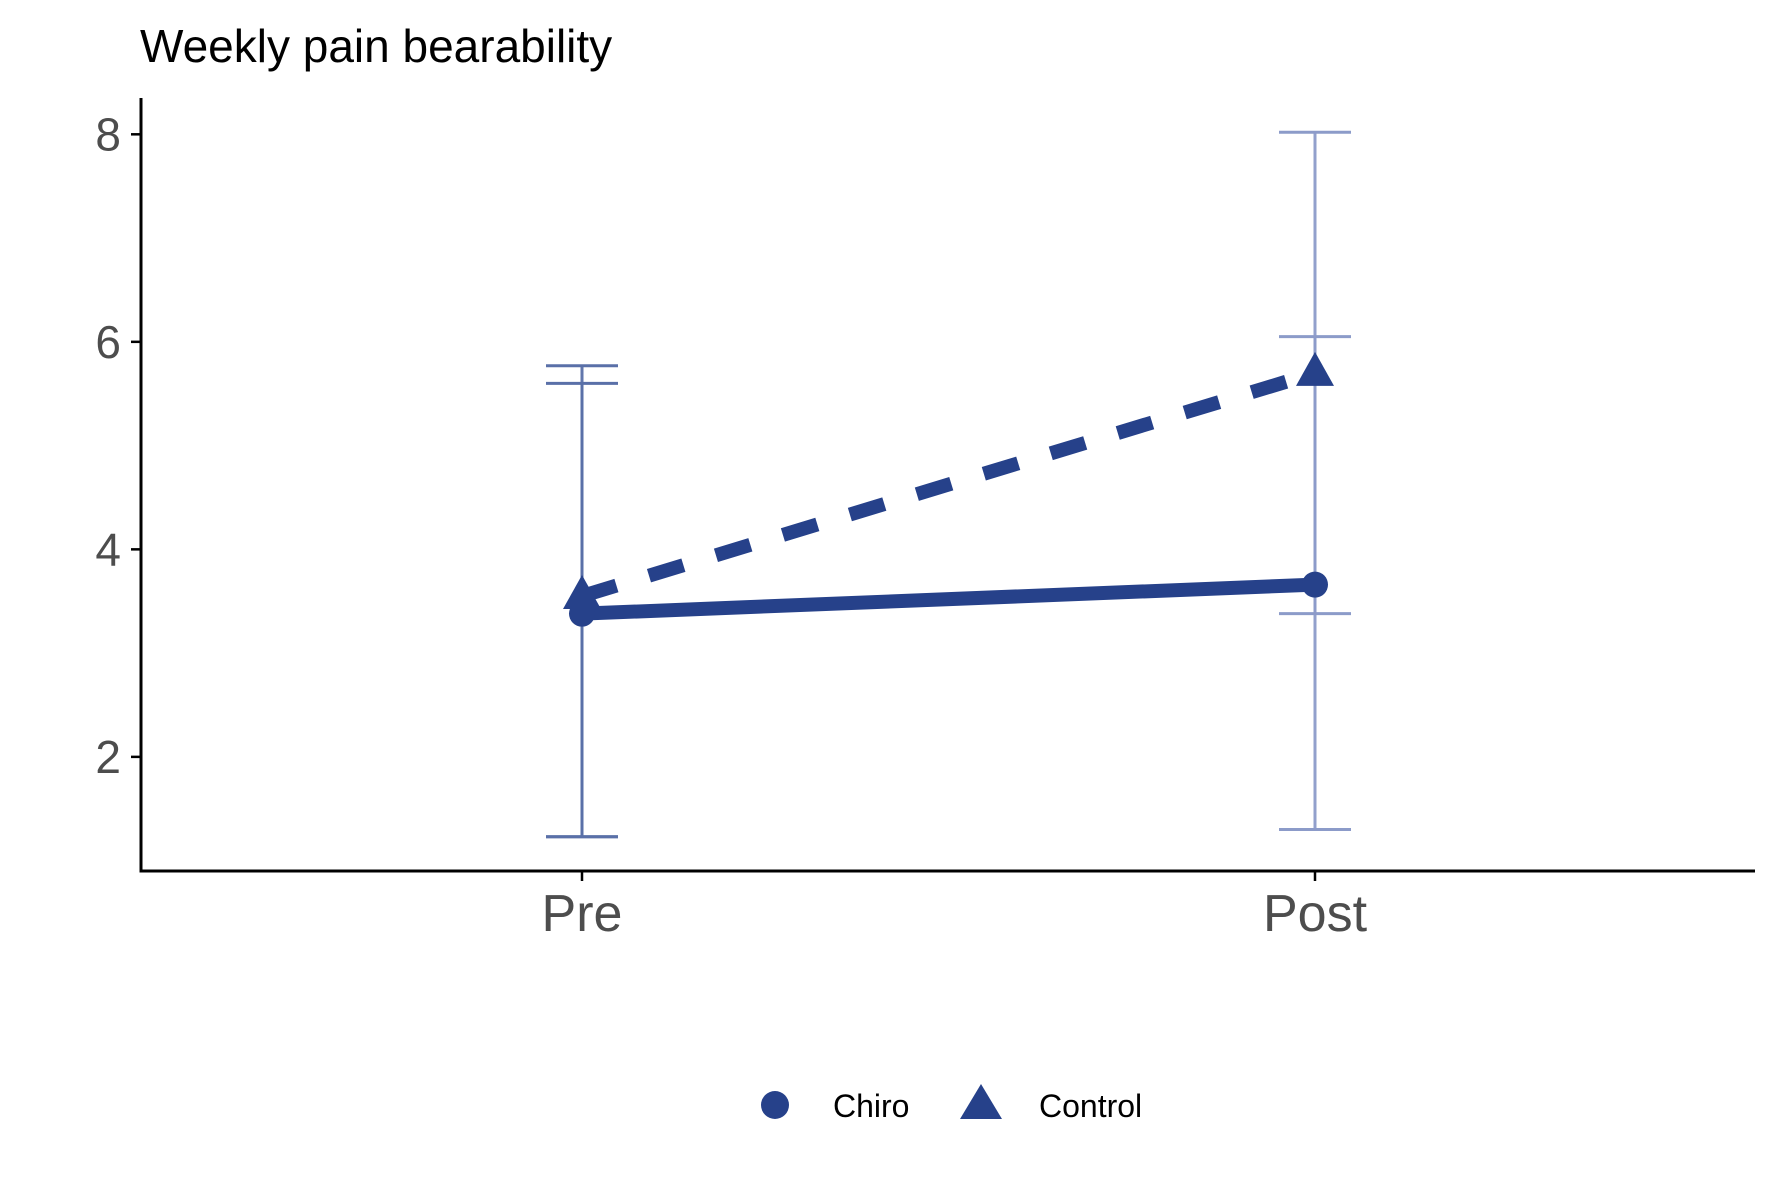 The width and height of the screenshot is (1771, 1181). What do you see at coordinates (951, 1104) in the screenshot?
I see `legend: Chiro Control` at bounding box center [951, 1104].